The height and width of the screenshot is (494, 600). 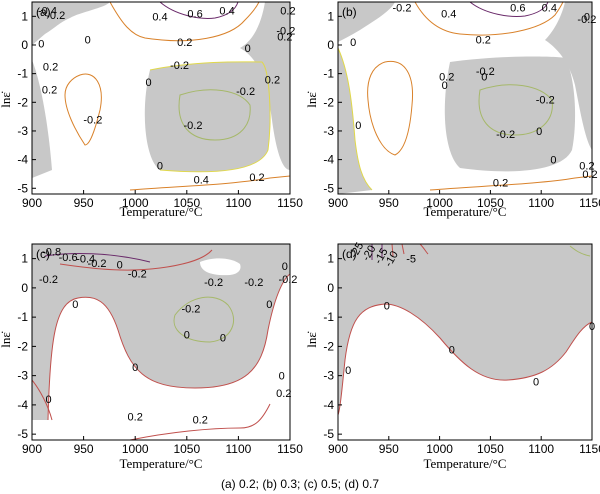 I want to click on y-tick-label: -2, so click(x=22, y=102).